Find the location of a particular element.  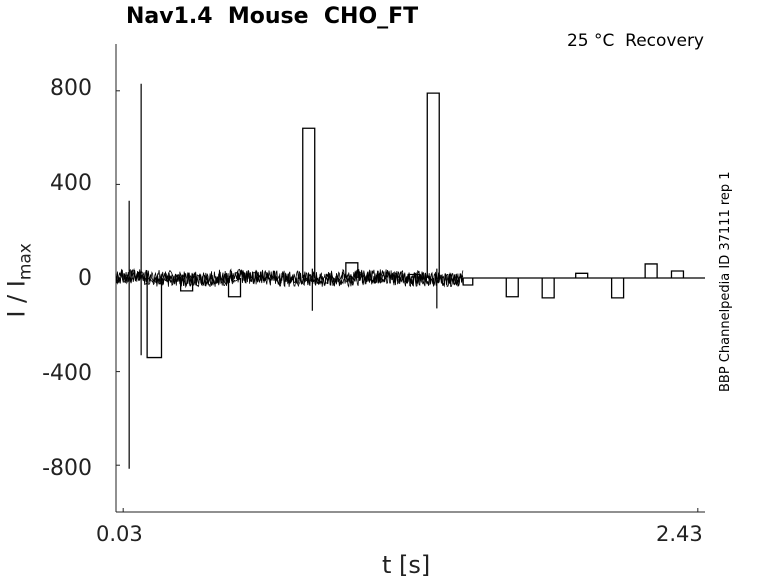

x-tick-label: 2.43 is located at coordinates (679, 534).